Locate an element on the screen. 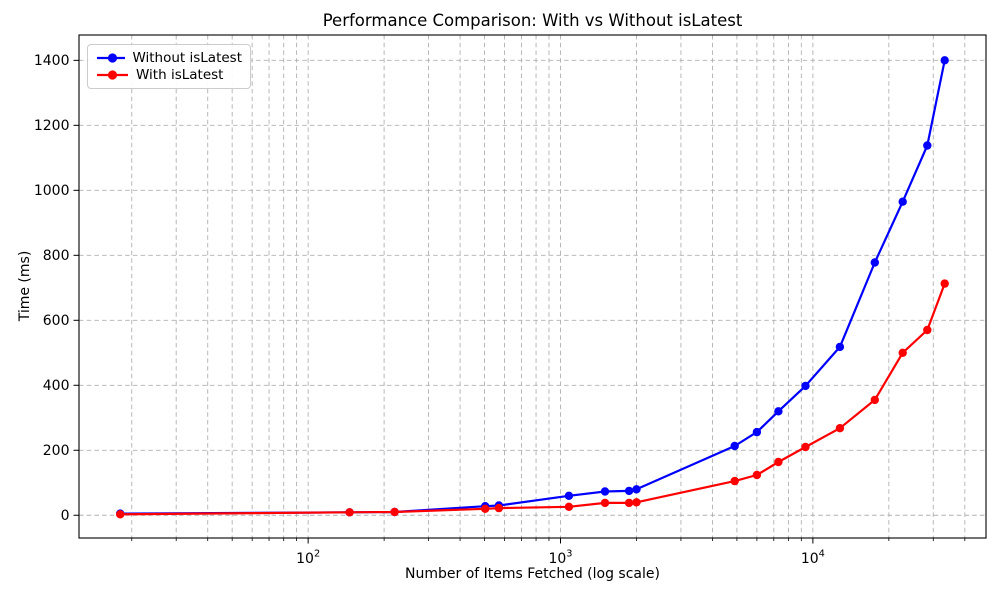 This screenshot has height=600, width=1000. y-tick-label: 800 is located at coordinates (56, 256).